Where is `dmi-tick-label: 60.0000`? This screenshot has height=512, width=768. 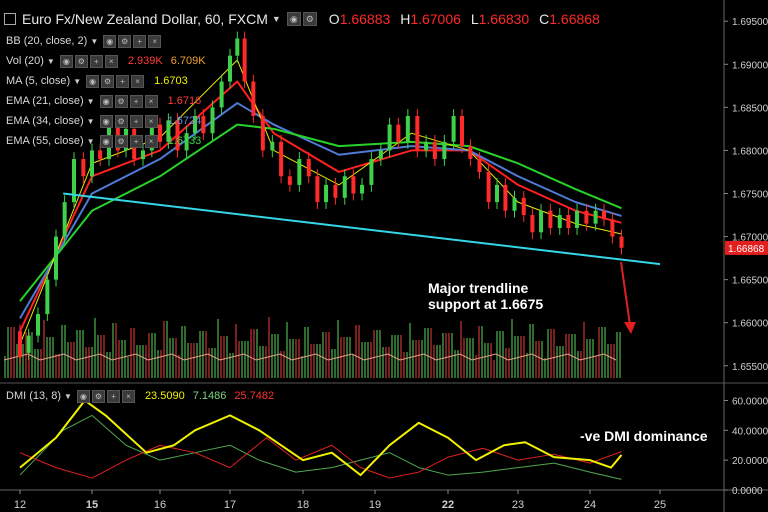
dmi-tick-label: 60.0000 is located at coordinates (750, 401).